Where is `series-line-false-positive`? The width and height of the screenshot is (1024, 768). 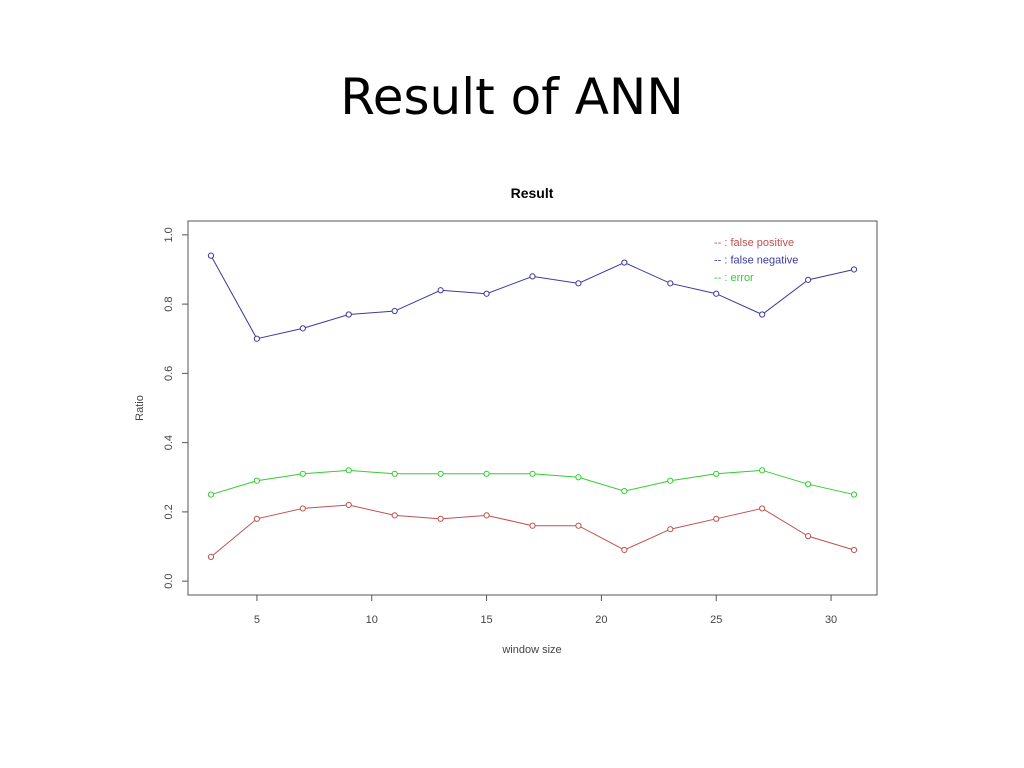
series-line-false-positive is located at coordinates (532, 531).